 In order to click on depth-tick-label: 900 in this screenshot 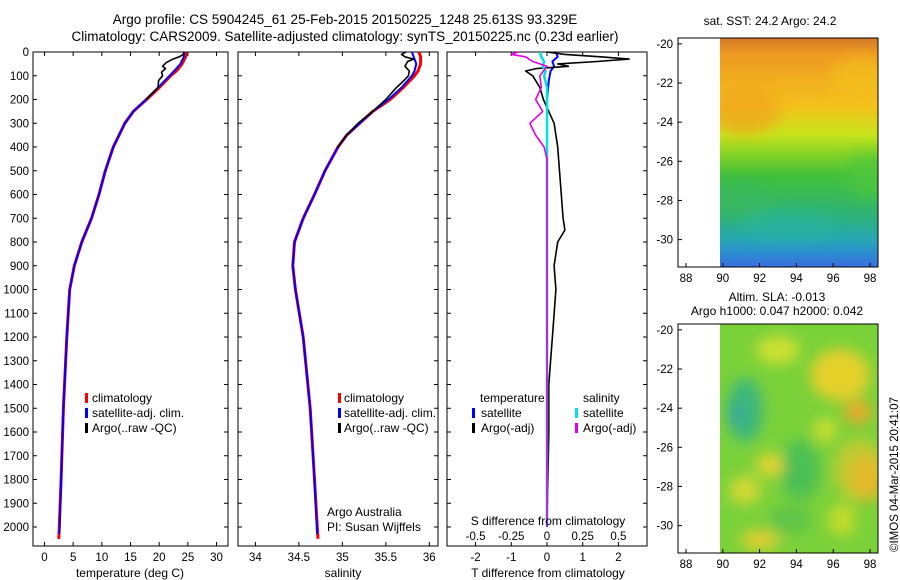, I will do `click(19, 267)`.